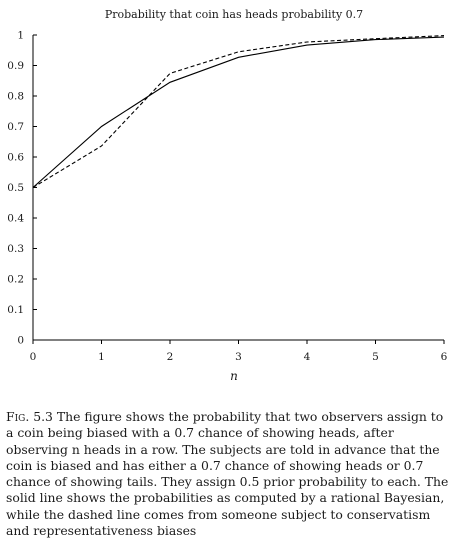  I want to click on x-tick-label: 5, so click(375, 357).